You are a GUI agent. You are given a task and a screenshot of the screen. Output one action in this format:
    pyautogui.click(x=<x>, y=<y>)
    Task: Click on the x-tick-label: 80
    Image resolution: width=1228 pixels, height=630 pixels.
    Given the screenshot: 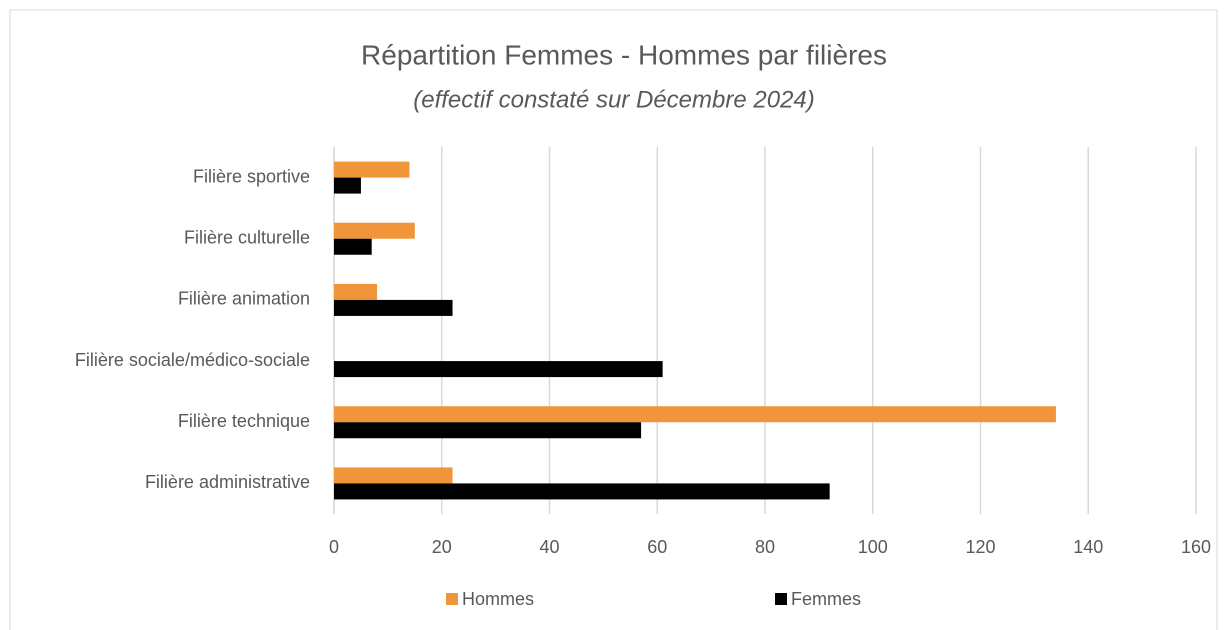 What is the action you would take?
    pyautogui.click(x=765, y=547)
    